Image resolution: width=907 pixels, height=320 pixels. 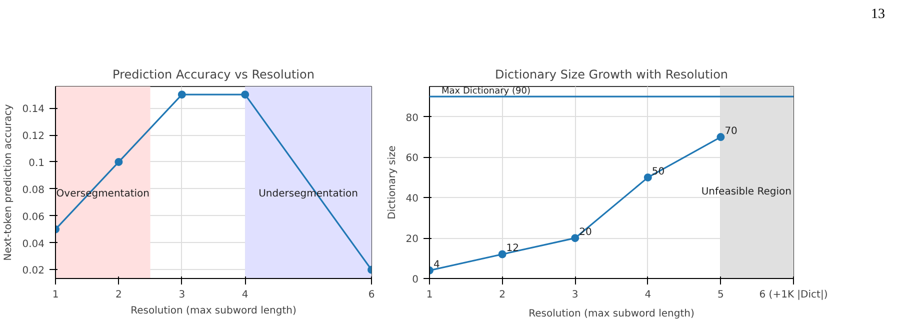 What do you see at coordinates (746, 192) in the screenshot?
I see `band-label: Unfeasible Region` at bounding box center [746, 192].